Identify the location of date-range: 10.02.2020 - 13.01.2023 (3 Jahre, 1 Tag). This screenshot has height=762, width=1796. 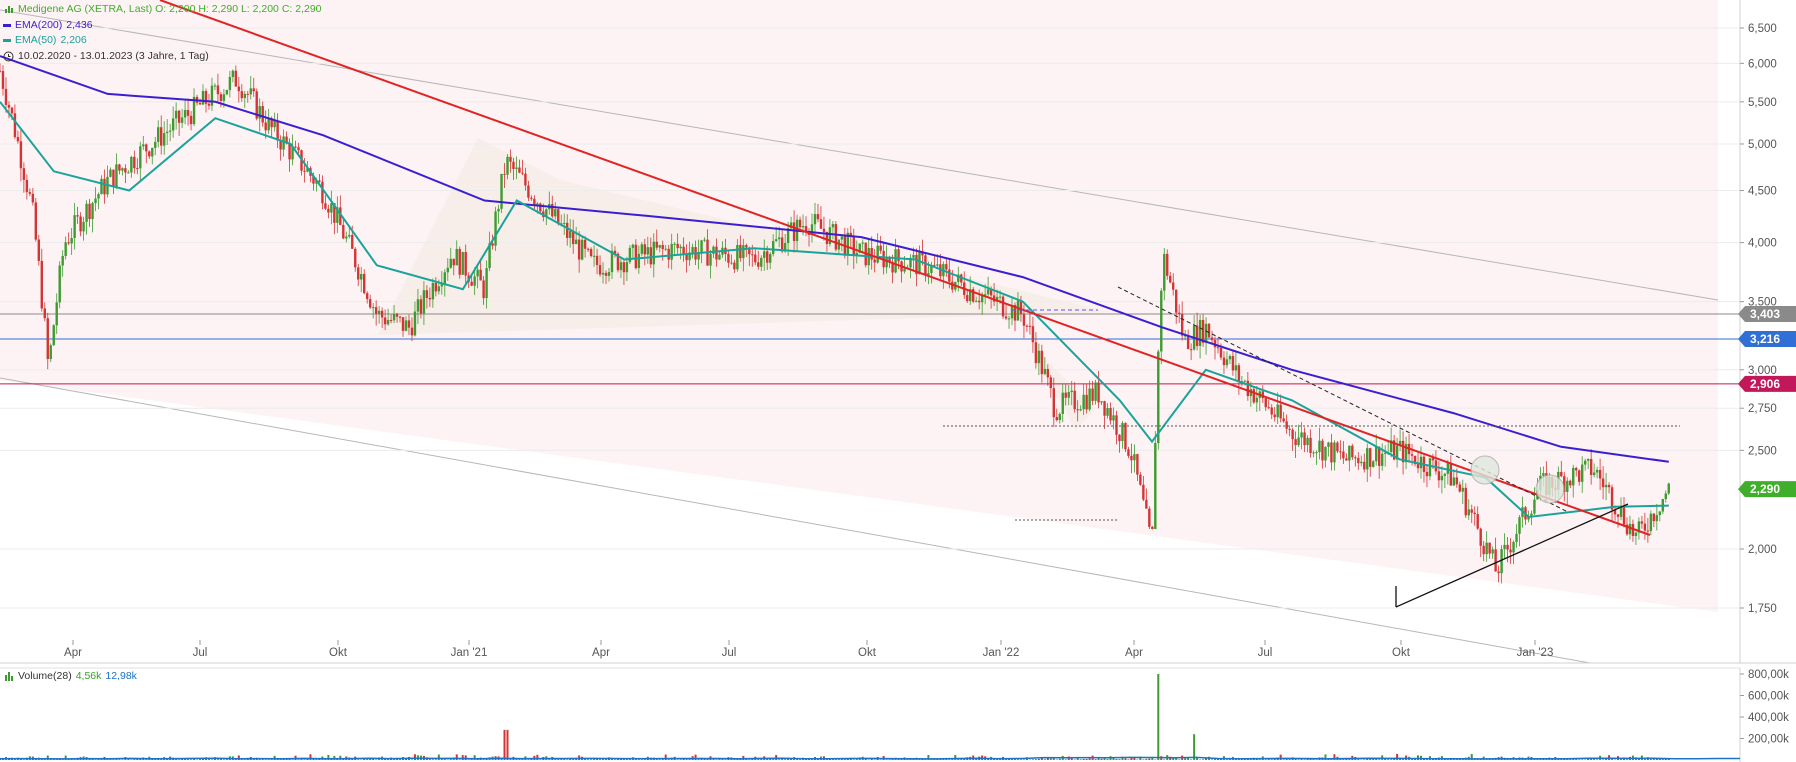
(113, 56).